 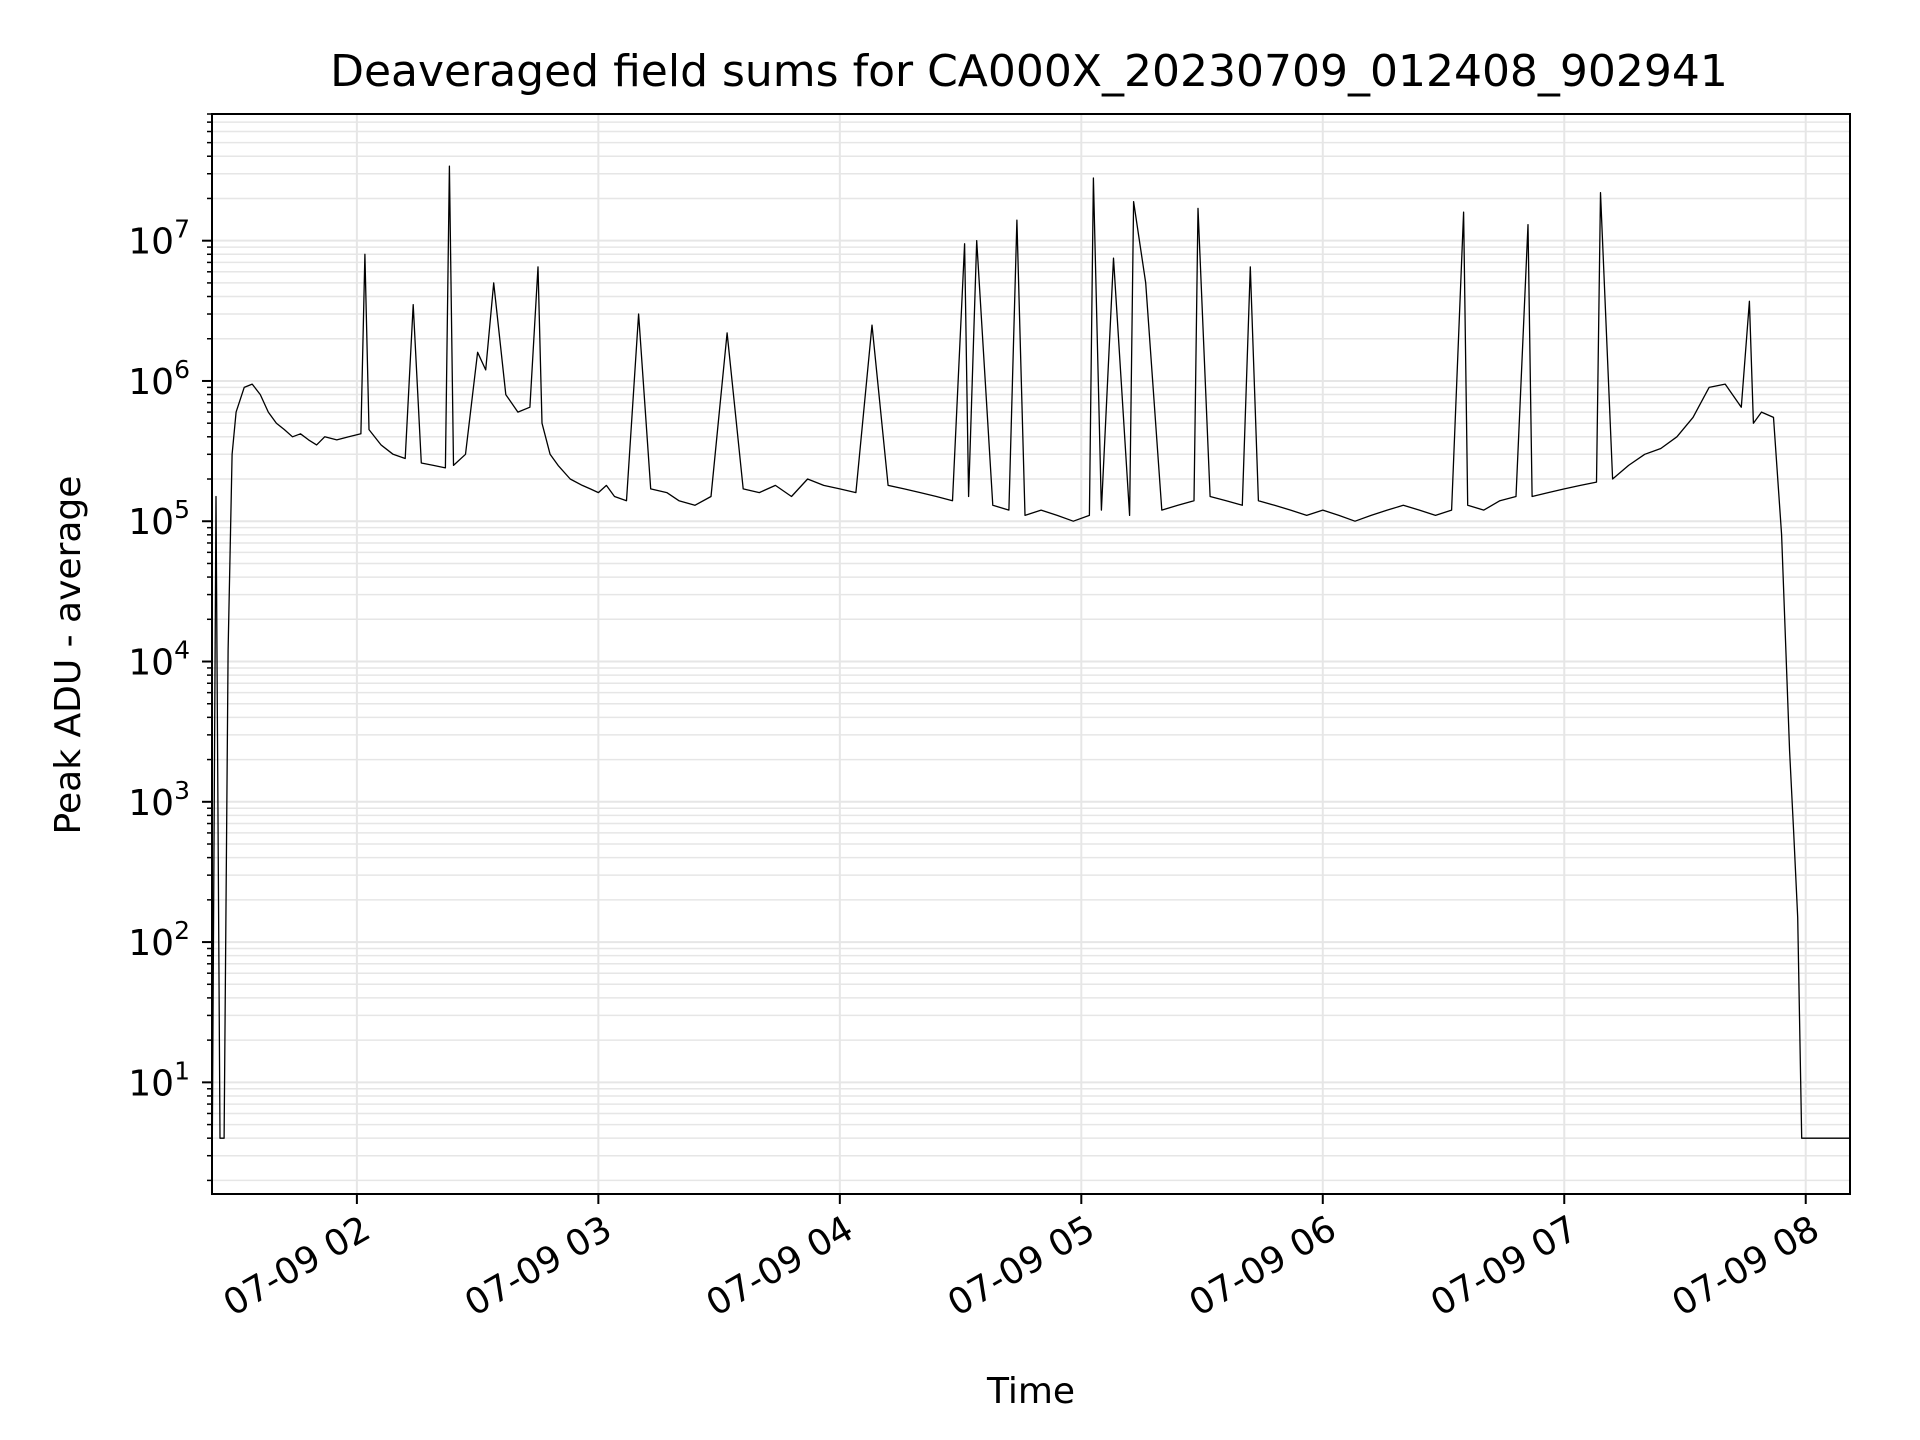 I want to click on x-tick-label: 07-09 07, so click(x=1504, y=1266).